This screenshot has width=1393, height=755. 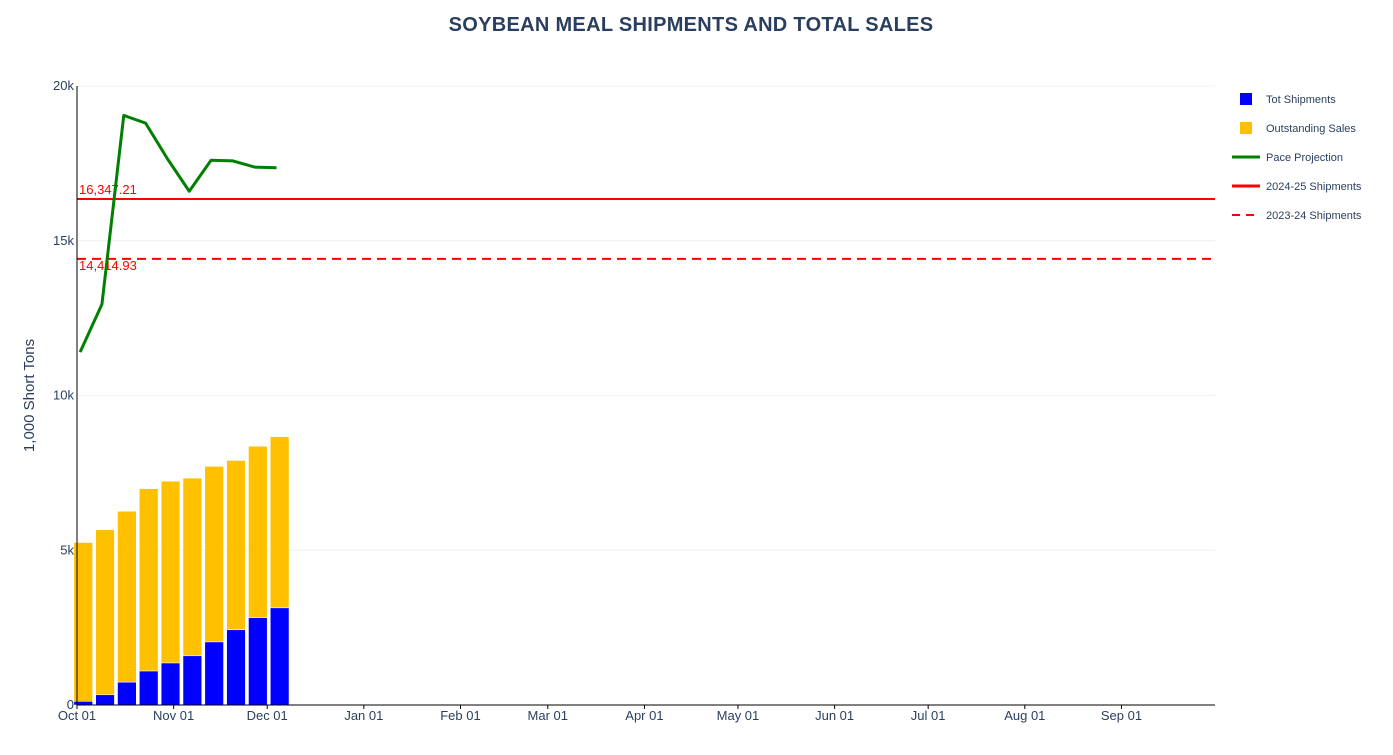 What do you see at coordinates (173, 715) in the screenshot?
I see `x-tick-label: Nov 01` at bounding box center [173, 715].